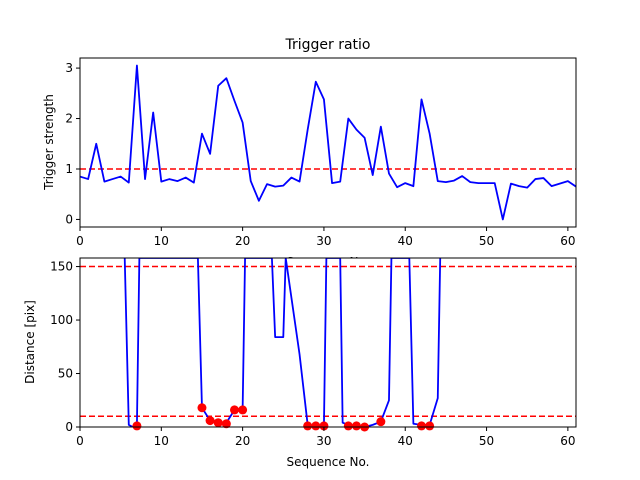 This screenshot has width=640, height=480. I want to click on y-axis-ticks: 0 1 2 3, so click(72, 143).